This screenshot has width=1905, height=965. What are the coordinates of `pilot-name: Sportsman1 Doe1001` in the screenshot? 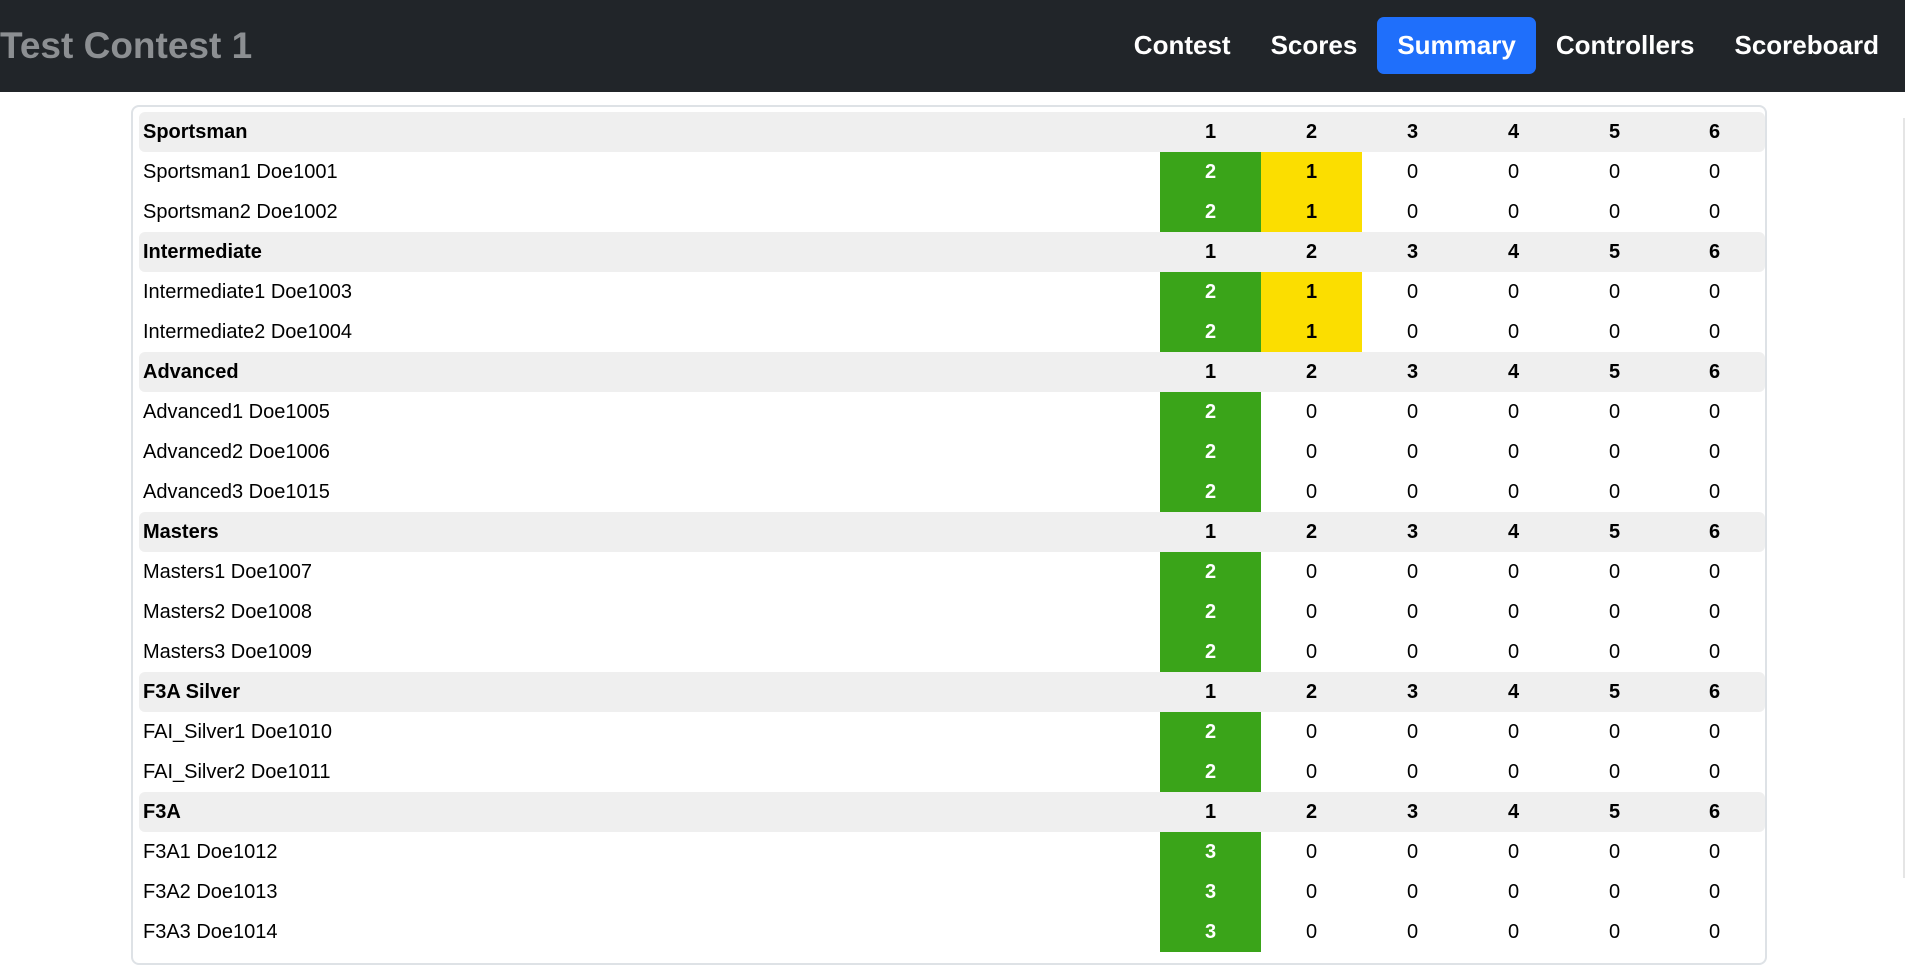 It's located at (240, 172).